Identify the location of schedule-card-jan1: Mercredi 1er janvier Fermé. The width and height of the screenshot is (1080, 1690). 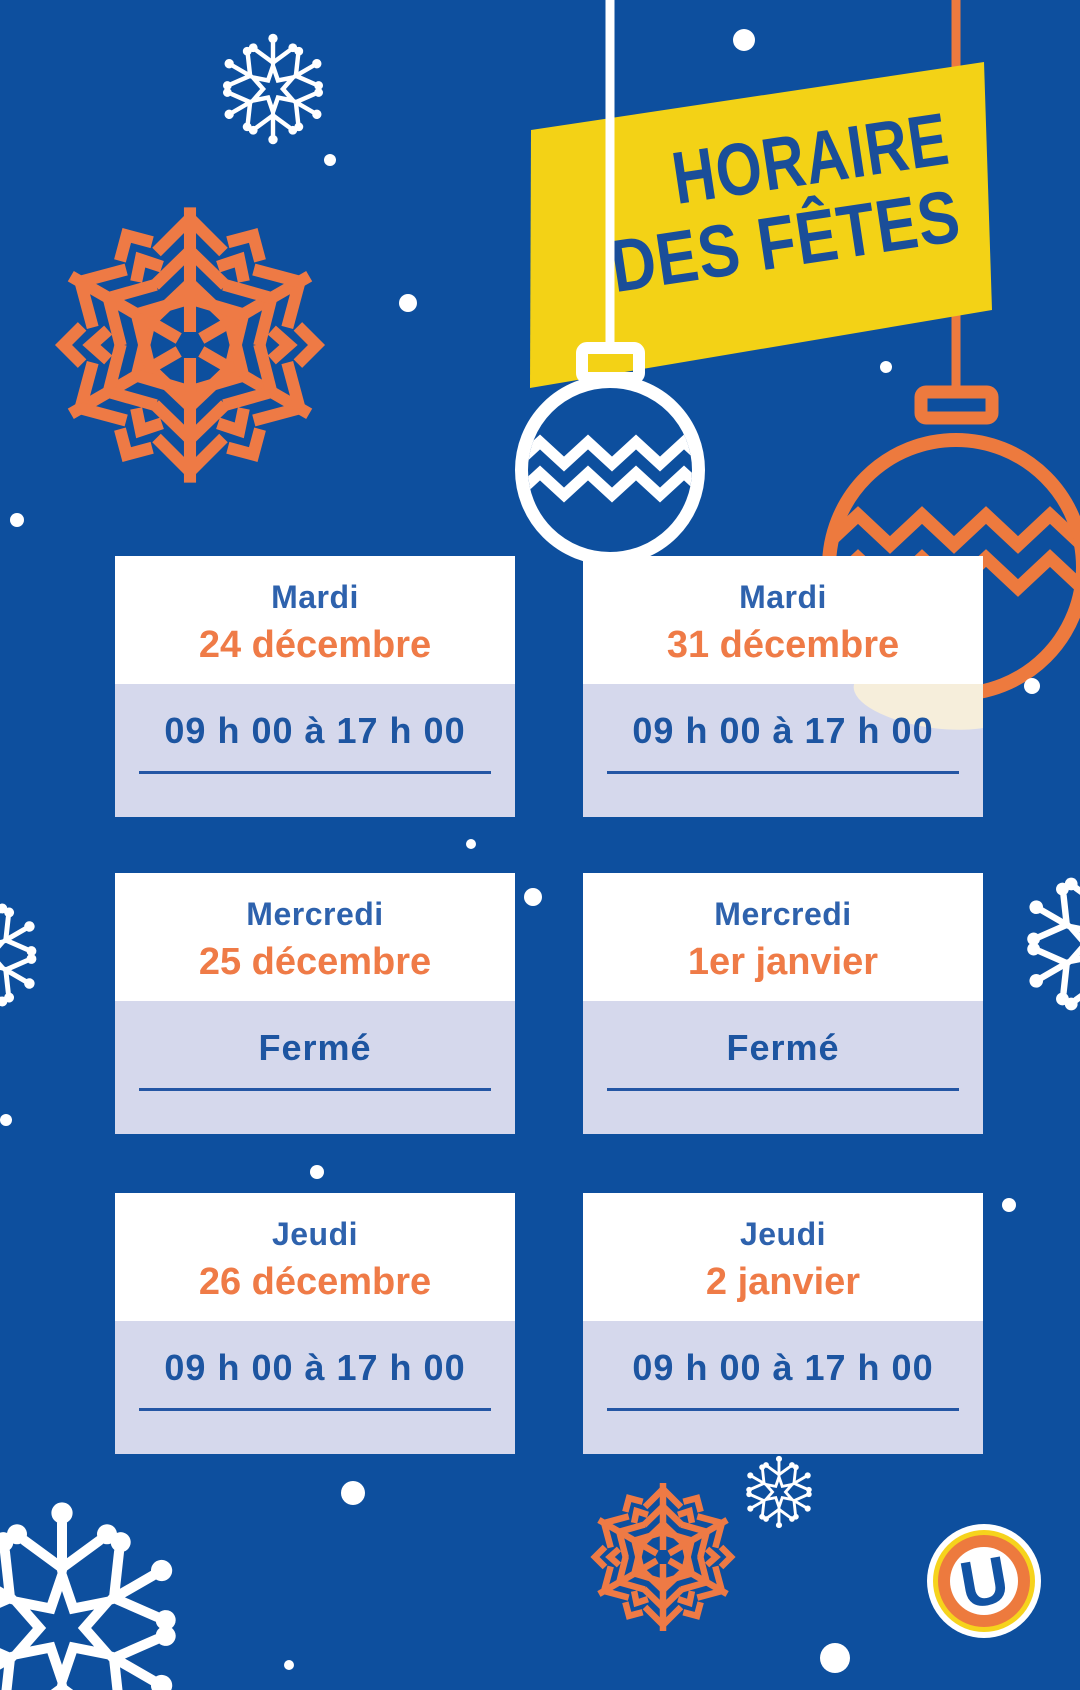
(783, 1003).